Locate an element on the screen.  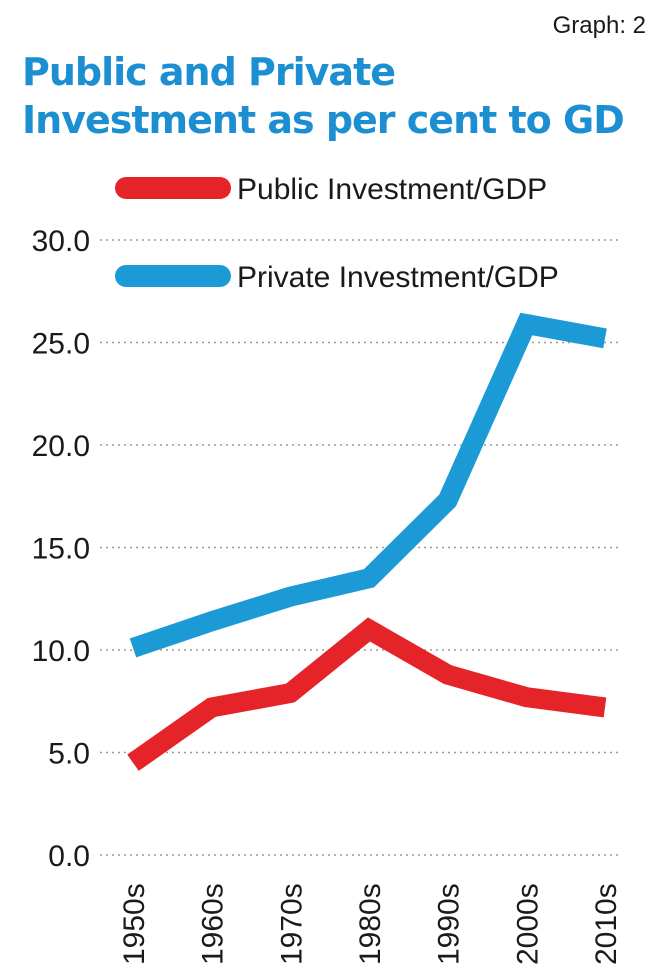
x-tick-label: 1970s is located at coordinates (291, 924).